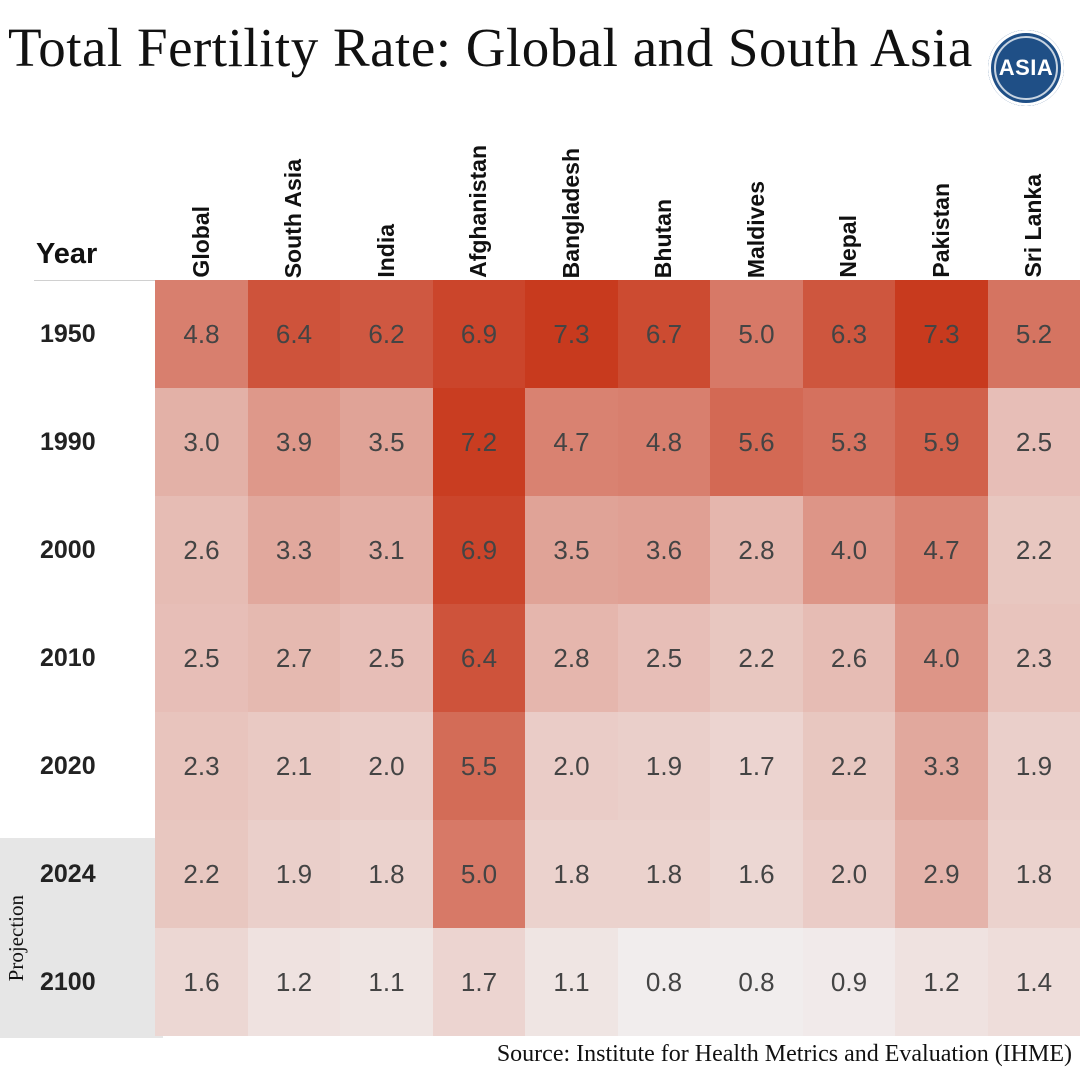 The image size is (1080, 1080). What do you see at coordinates (571, 766) in the screenshot?
I see `heatmap-cell-2020-bangladesh: 2.0` at bounding box center [571, 766].